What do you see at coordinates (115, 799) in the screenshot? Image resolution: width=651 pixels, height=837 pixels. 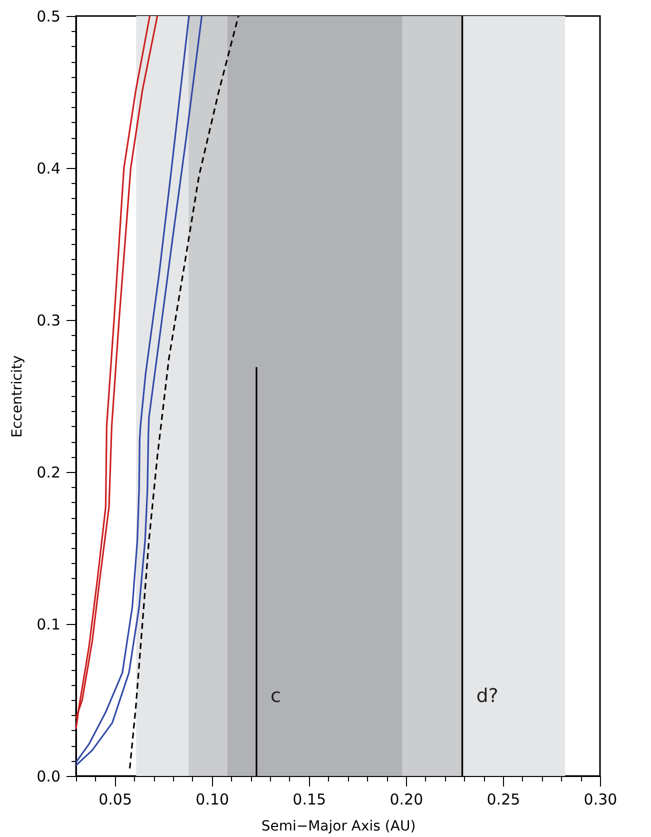 I see `x-tick-label: 0.05` at bounding box center [115, 799].